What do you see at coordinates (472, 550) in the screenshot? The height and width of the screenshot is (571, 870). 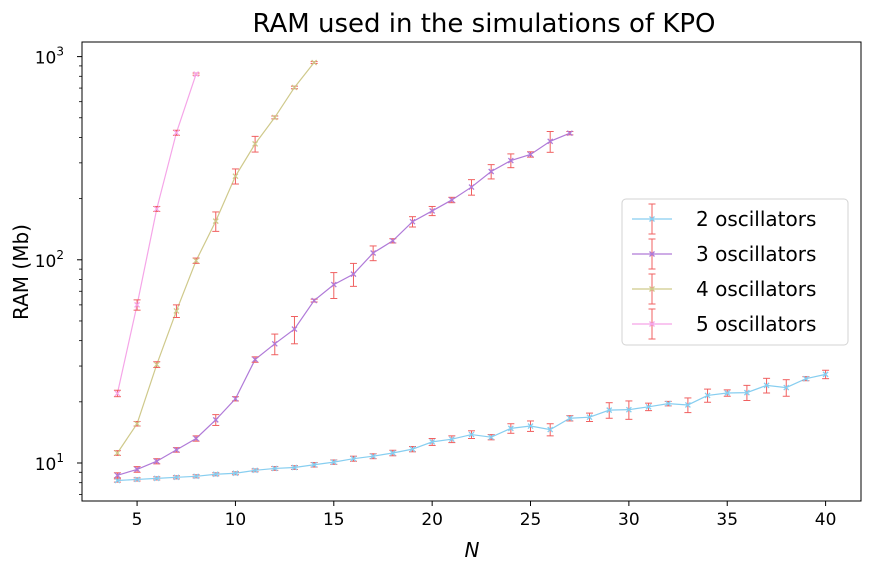 I see `x-axis-label: N` at bounding box center [472, 550].